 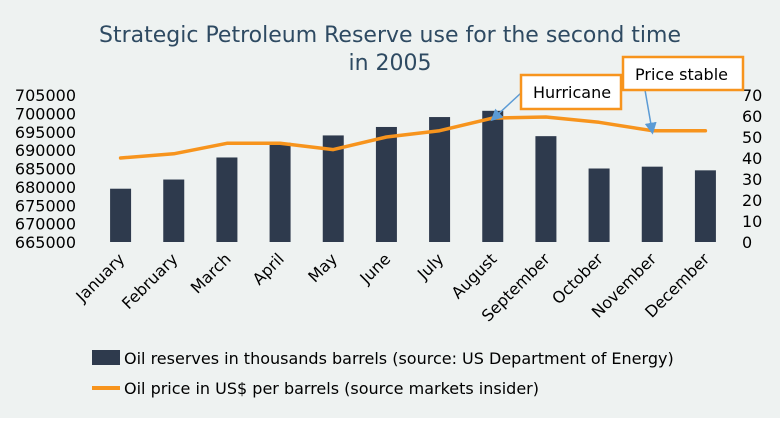 What do you see at coordinates (211, 273) in the screenshot?
I see `x-axis-tick-label: March` at bounding box center [211, 273].